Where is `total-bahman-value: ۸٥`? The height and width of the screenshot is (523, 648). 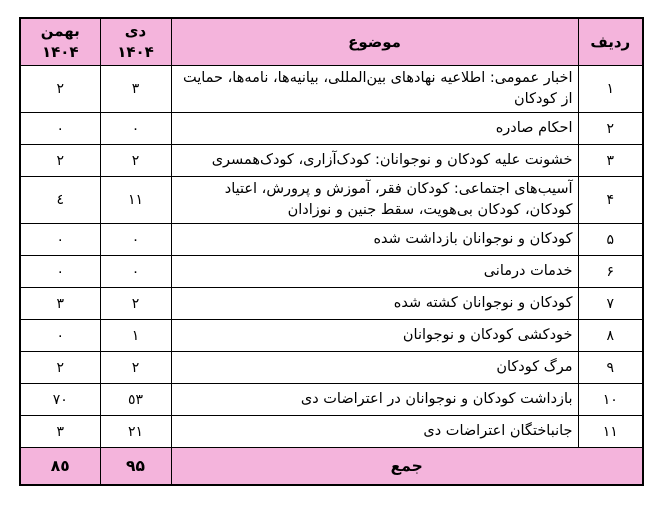 total-bahman-value: ۸٥ is located at coordinates (60, 466).